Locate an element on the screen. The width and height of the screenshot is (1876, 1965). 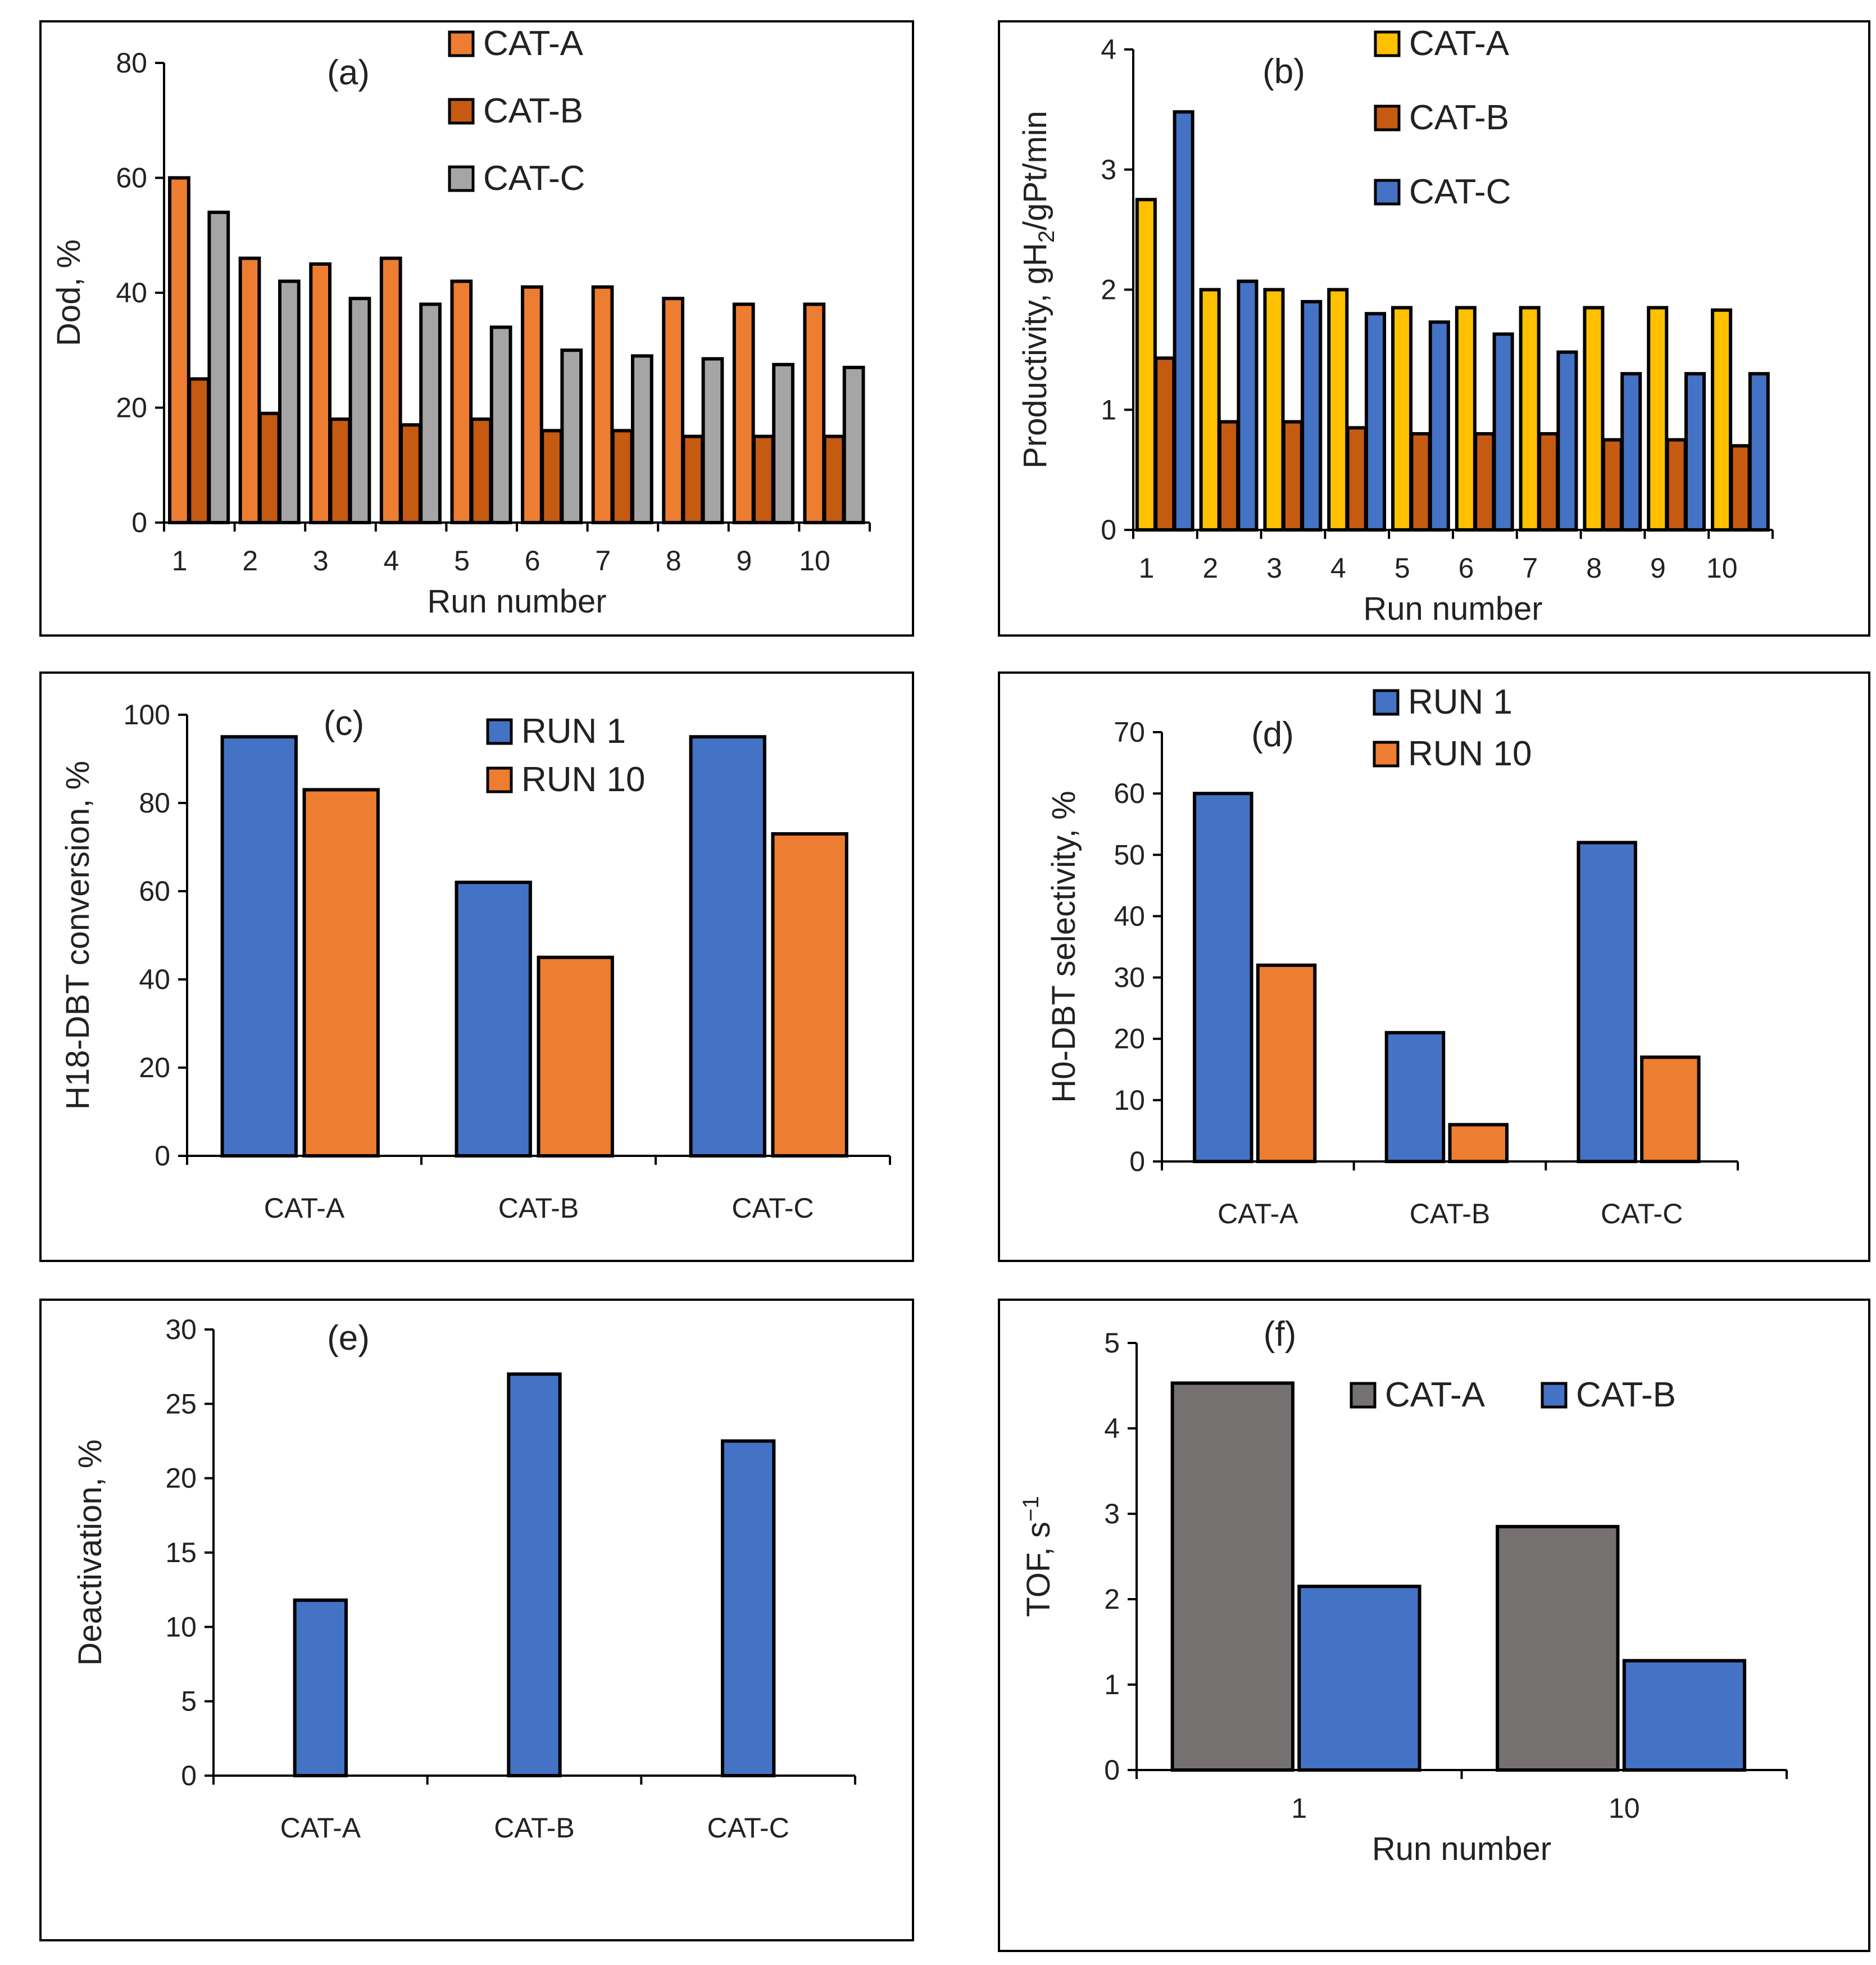
y-axis-label: H0-DBT selectivity, % is located at coordinates (1064, 946).